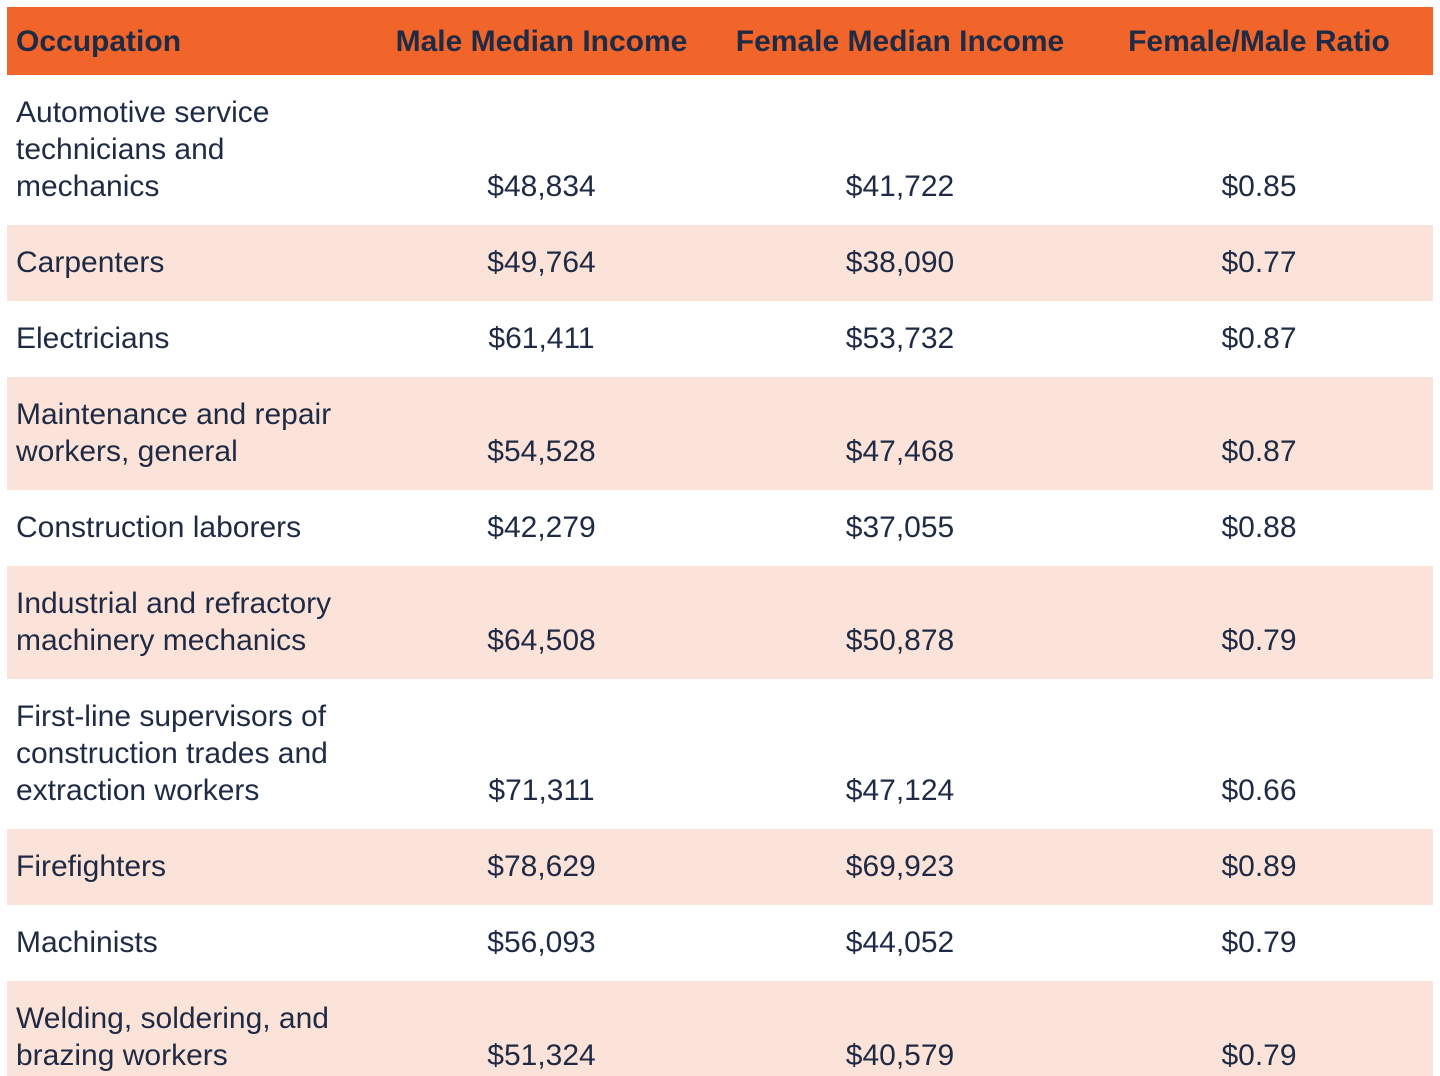  Describe the element at coordinates (541, 867) in the screenshot. I see `male-income-cell: $78,629` at that location.